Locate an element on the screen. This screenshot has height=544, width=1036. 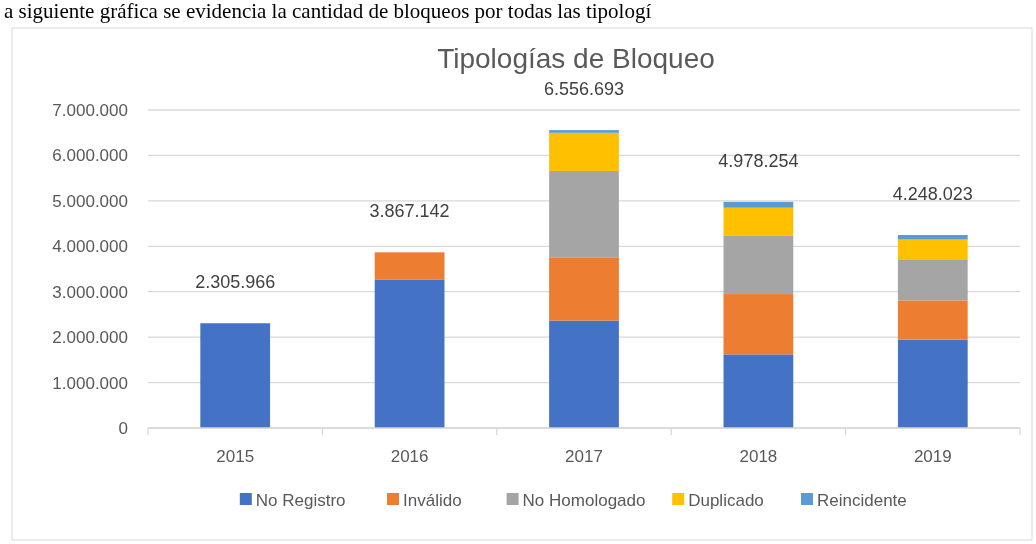
legend-label: Reincidente is located at coordinates (862, 500).